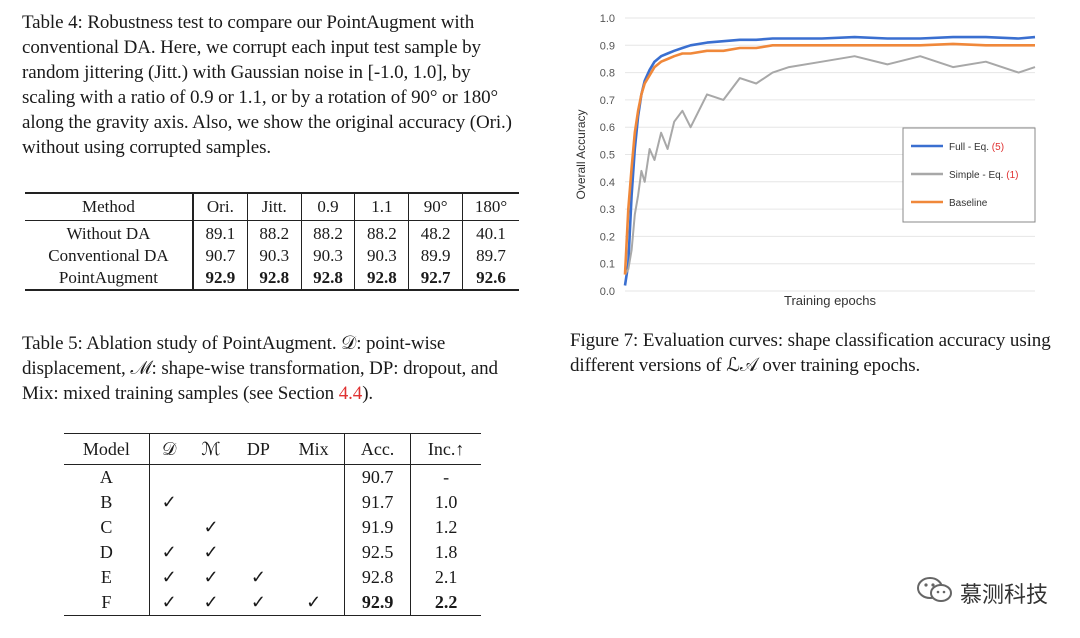  I want to click on y-tick-label: 0.9, so click(607, 46).